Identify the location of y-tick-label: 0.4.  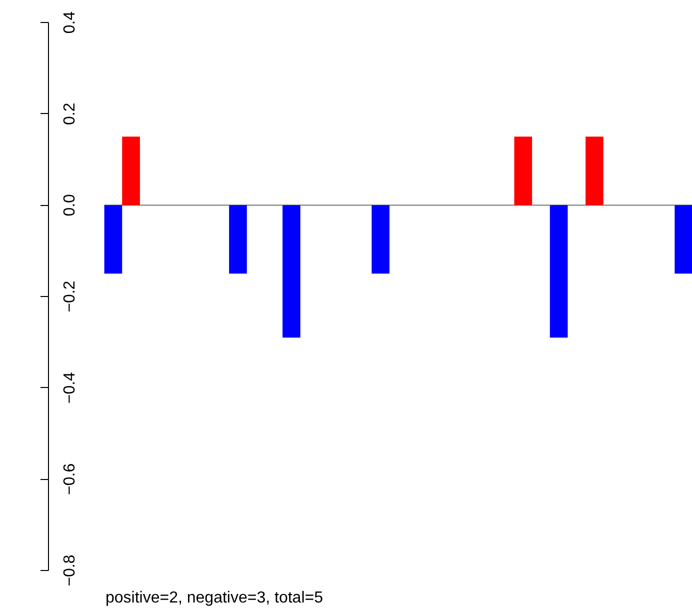
(70, 22).